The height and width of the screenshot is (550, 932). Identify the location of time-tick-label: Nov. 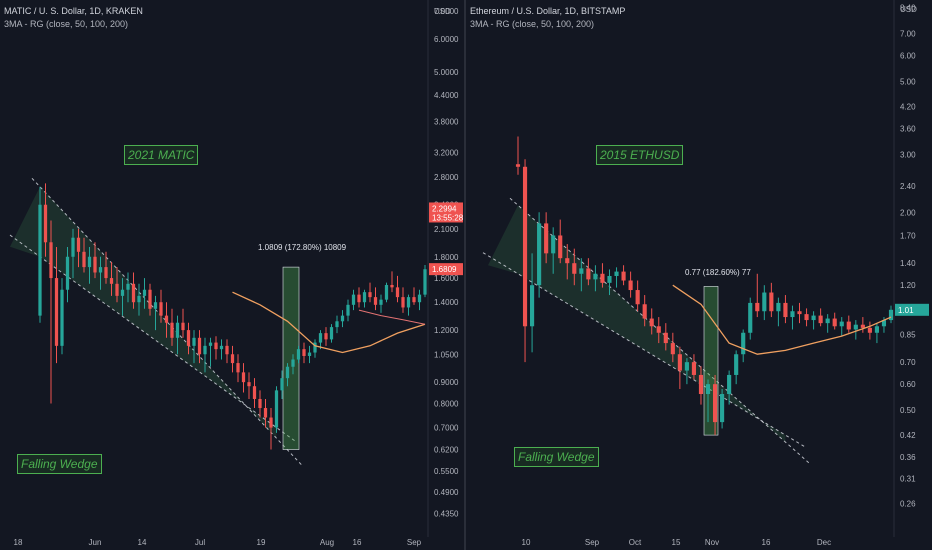
(712, 542).